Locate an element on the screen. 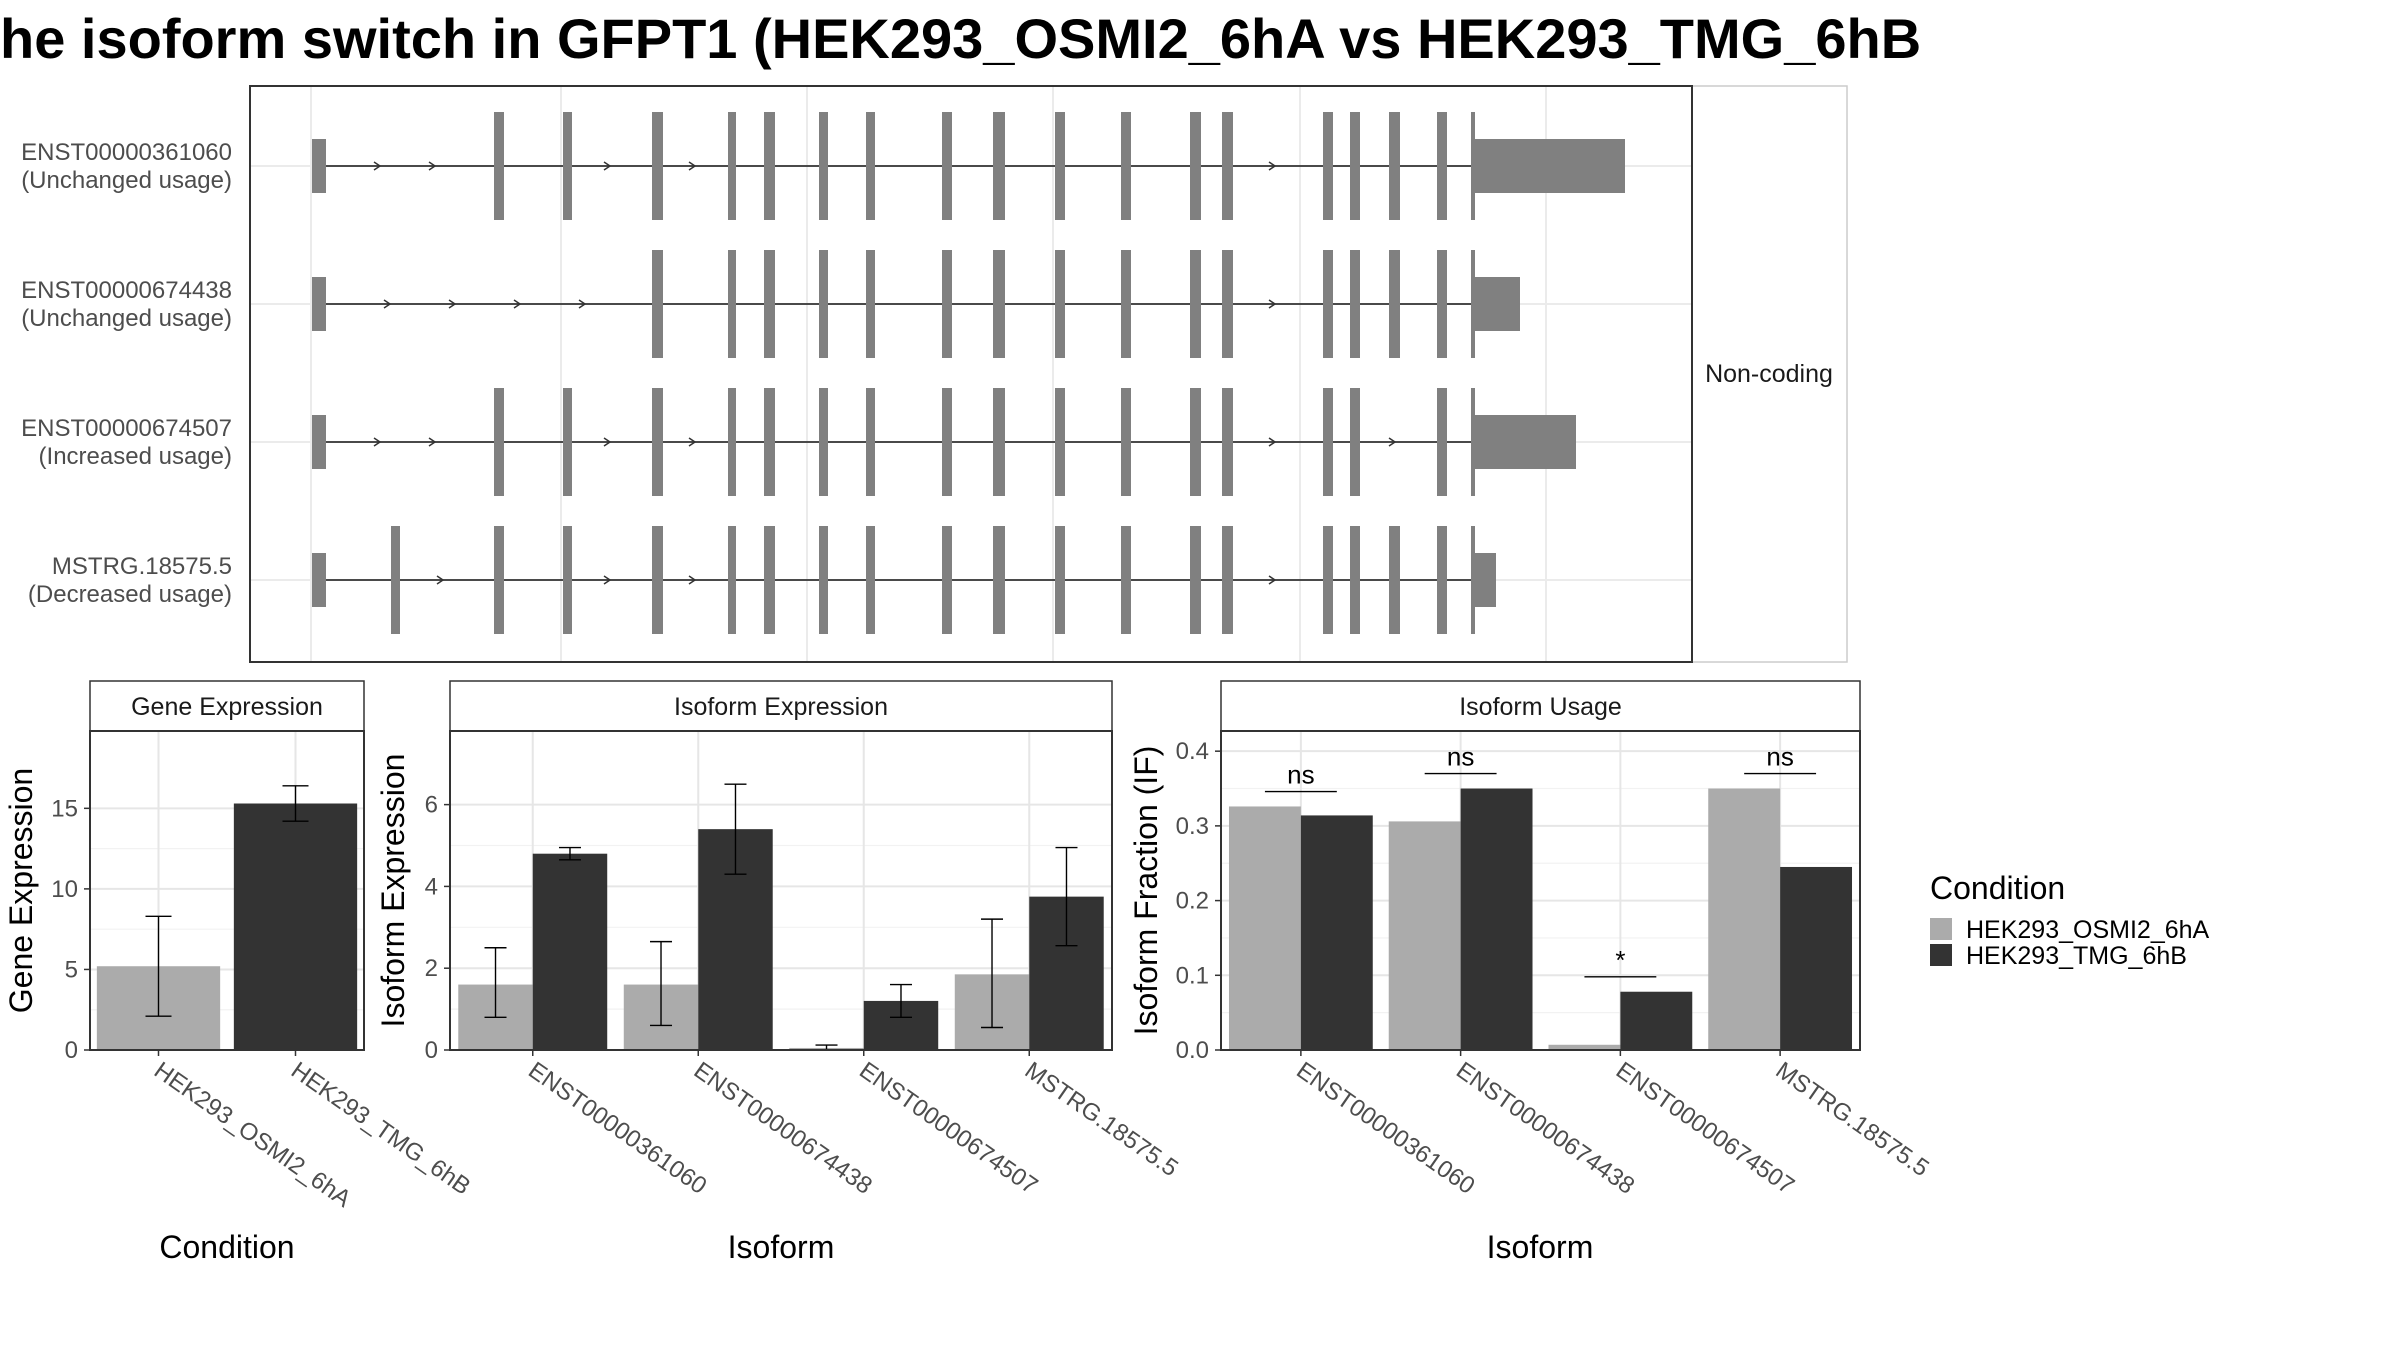  transcript-id: ENST00000674438 is located at coordinates (126, 290).